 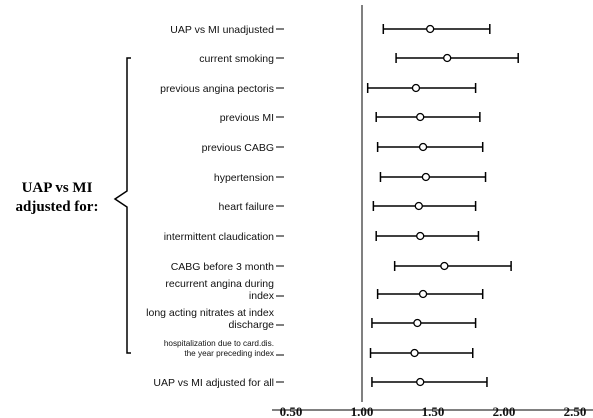 I want to click on forest-row: previous CABG, so click(x=343, y=148).